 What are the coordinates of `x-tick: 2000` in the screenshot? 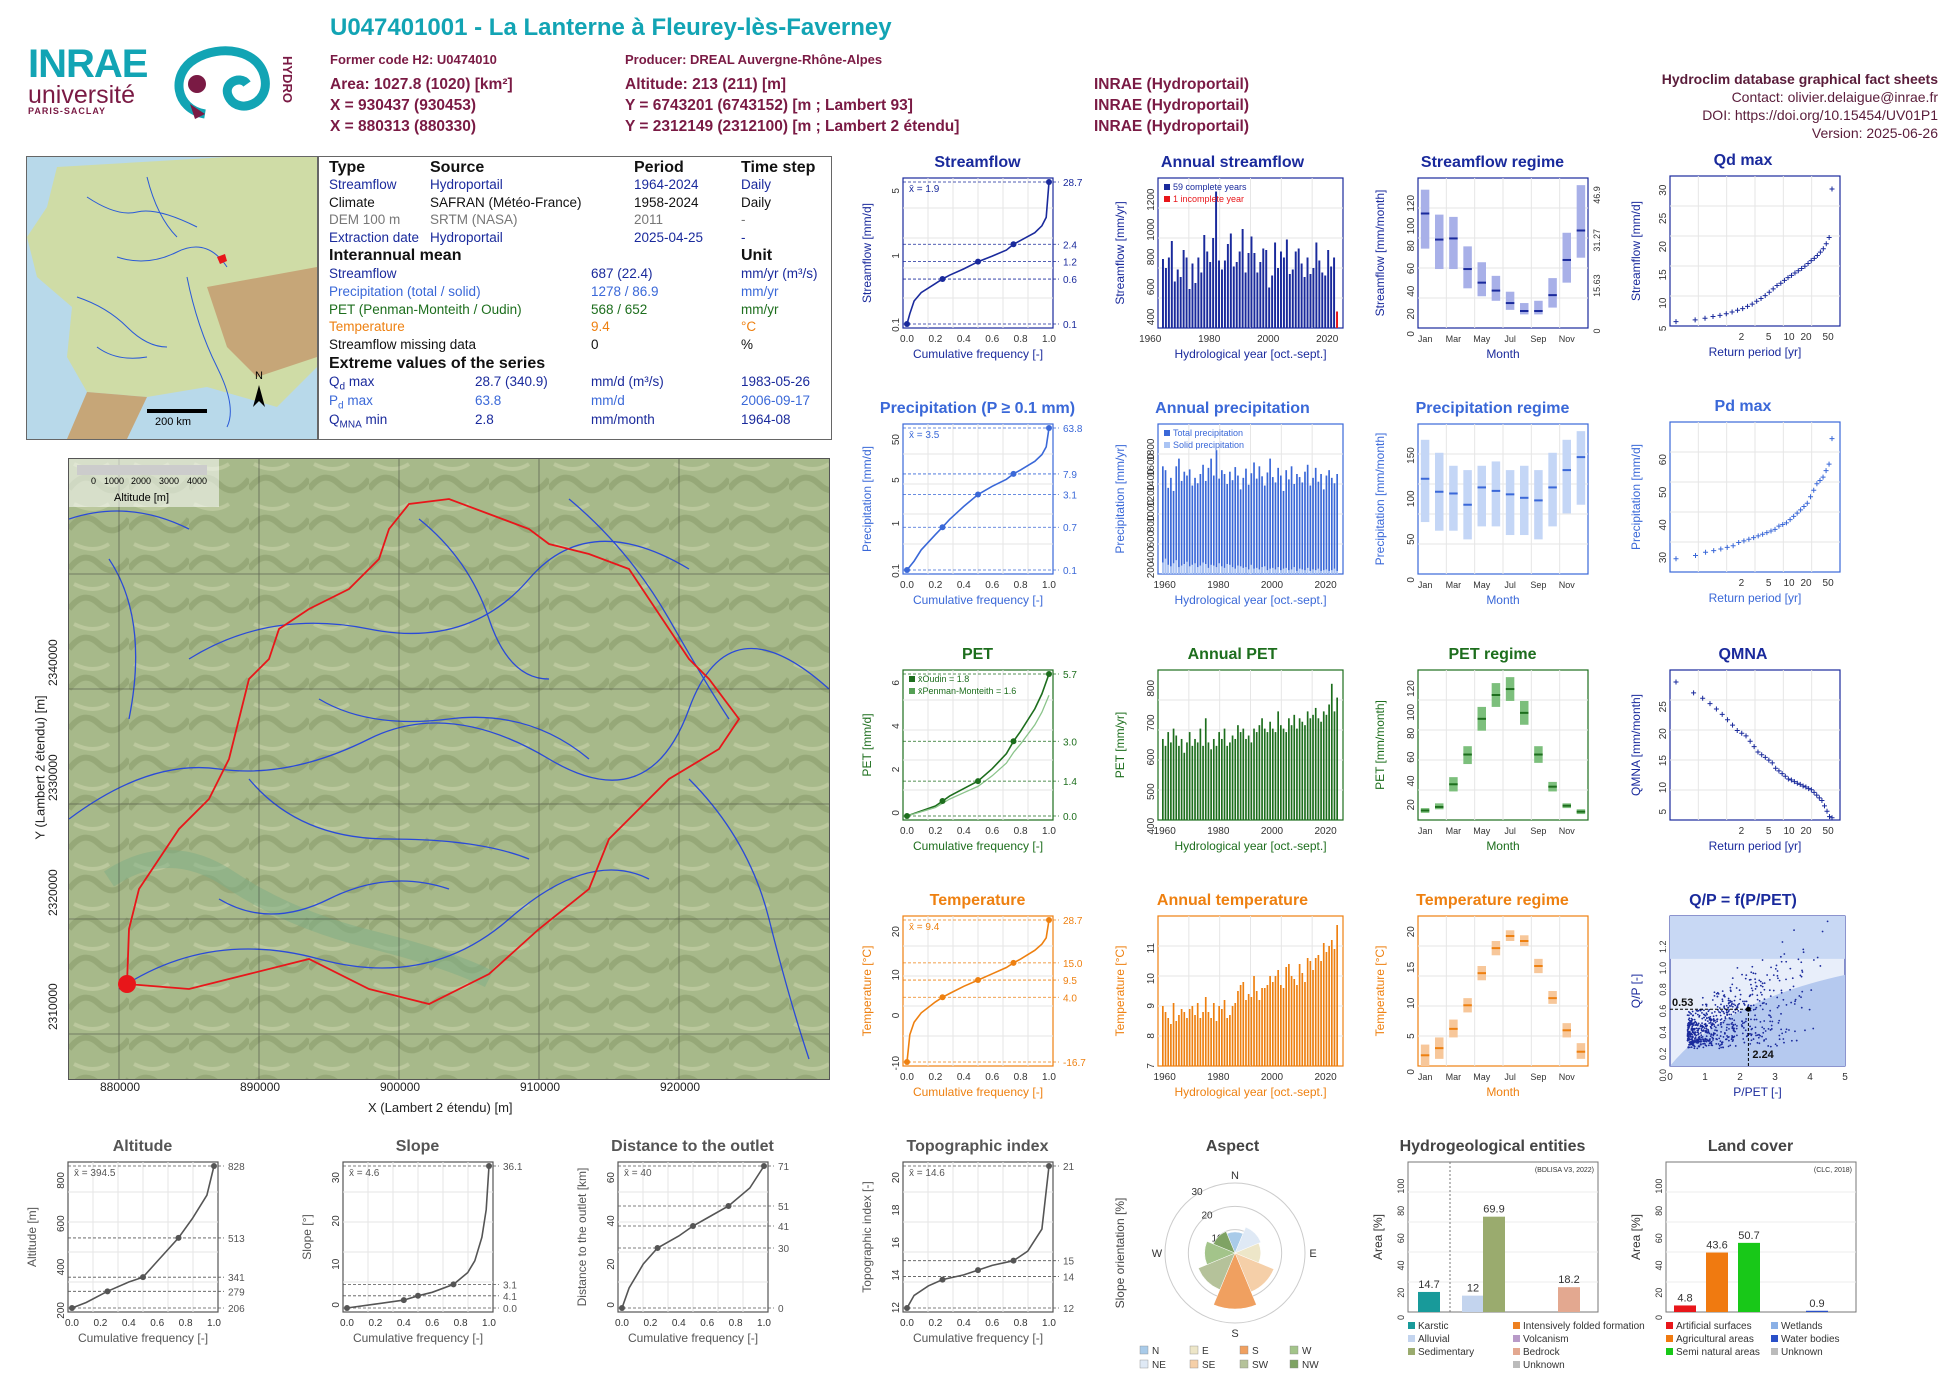 It's located at (1268, 339).